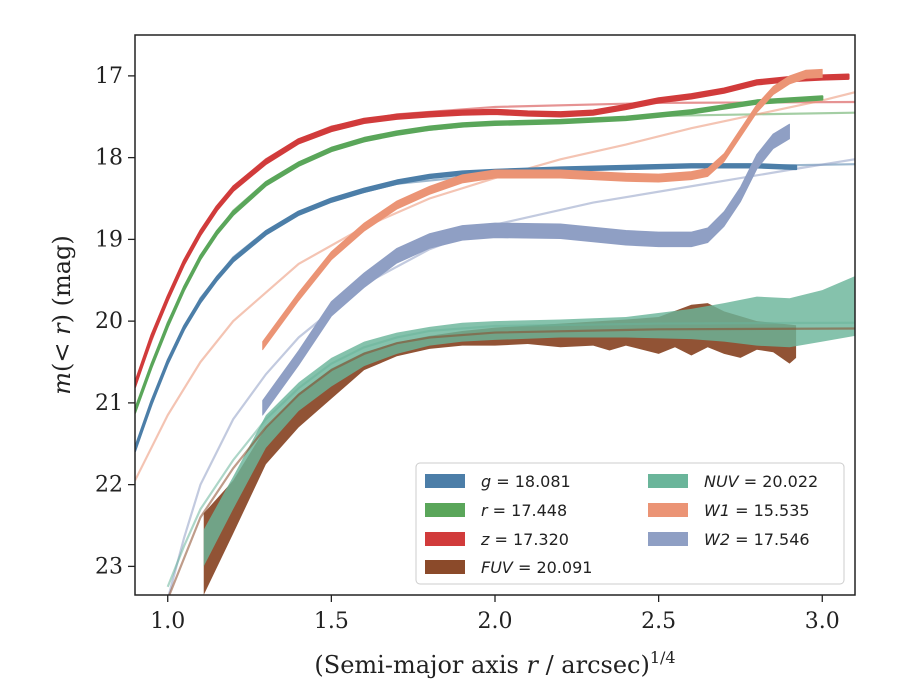 The image size is (900, 700). I want to click on legend-swatch-z, so click(445, 539).